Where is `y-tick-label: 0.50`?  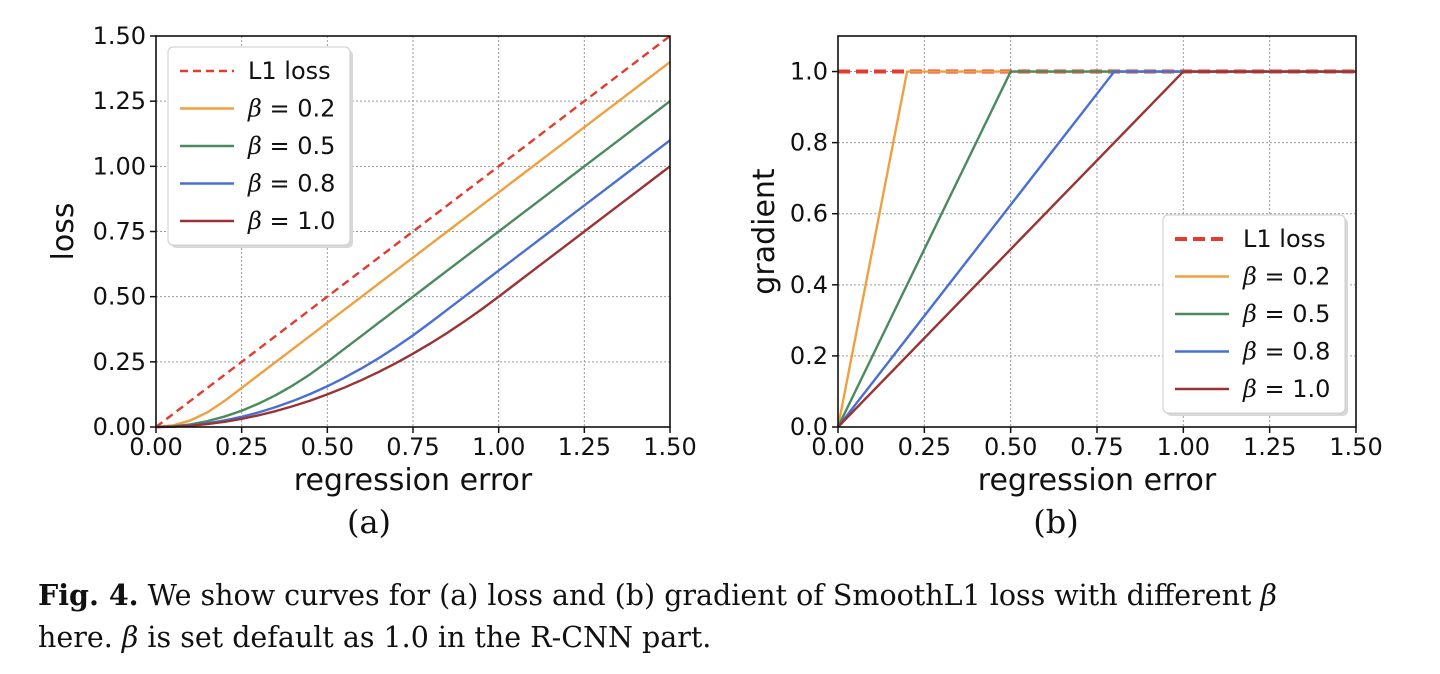
y-tick-label: 0.50 is located at coordinates (119, 297).